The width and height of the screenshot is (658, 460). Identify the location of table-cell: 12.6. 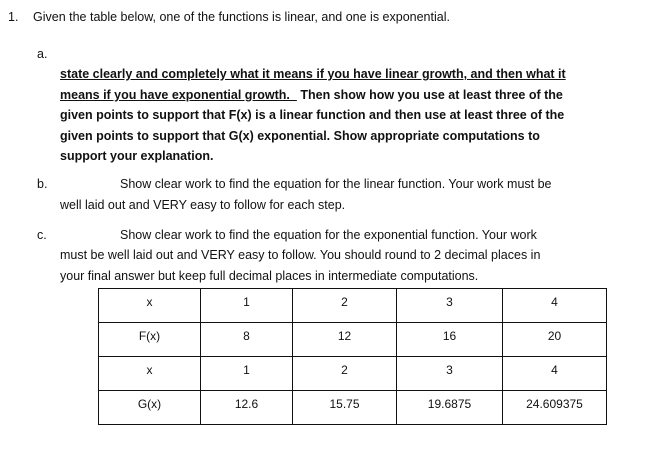
(246, 407).